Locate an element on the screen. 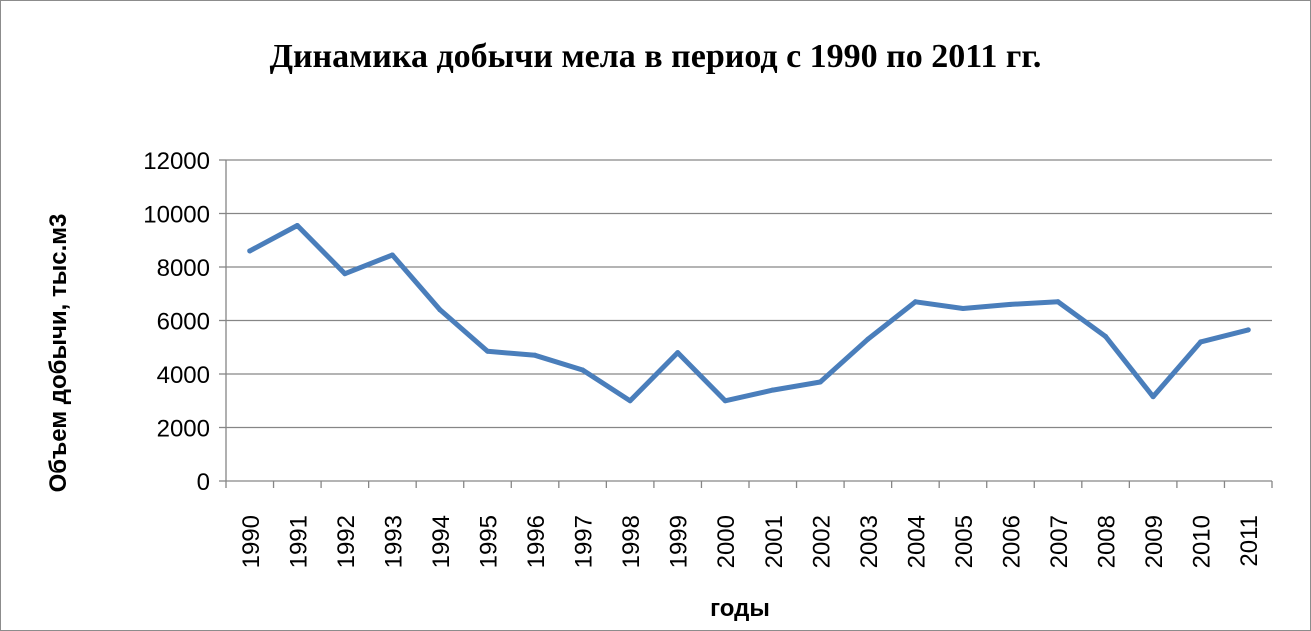 Image resolution: width=1311 pixels, height=631 pixels. data-point-2008 is located at coordinates (1106, 337).